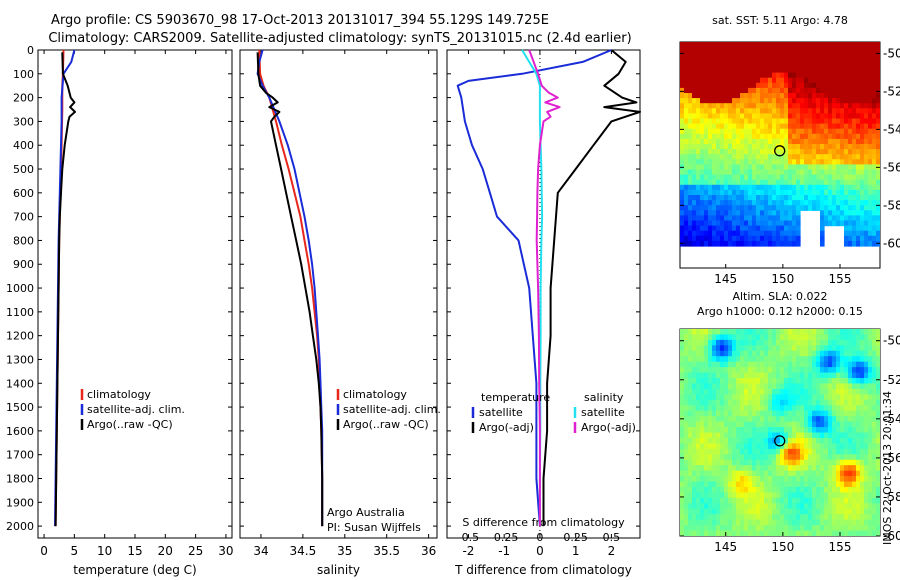  Describe the element at coordinates (23, 240) in the screenshot. I see `y-tick-label: 800` at that location.